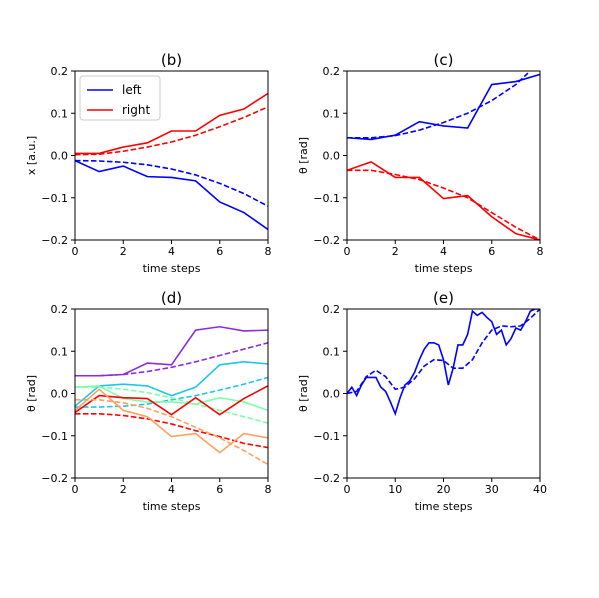 Image resolution: width=599 pixels, height=598 pixels. I want to click on panel-title: (c), so click(444, 60).